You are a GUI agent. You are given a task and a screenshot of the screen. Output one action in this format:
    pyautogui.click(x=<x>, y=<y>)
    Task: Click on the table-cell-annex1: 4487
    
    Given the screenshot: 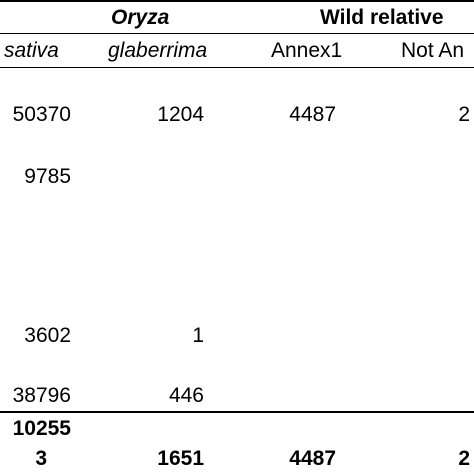 What is the action you would take?
    pyautogui.click(x=312, y=114)
    